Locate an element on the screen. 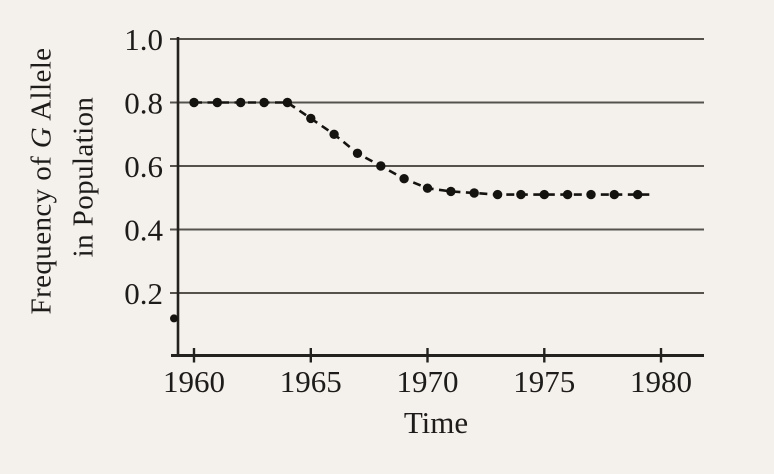 The height and width of the screenshot is (474, 774). data-point-1963 is located at coordinates (264, 102).